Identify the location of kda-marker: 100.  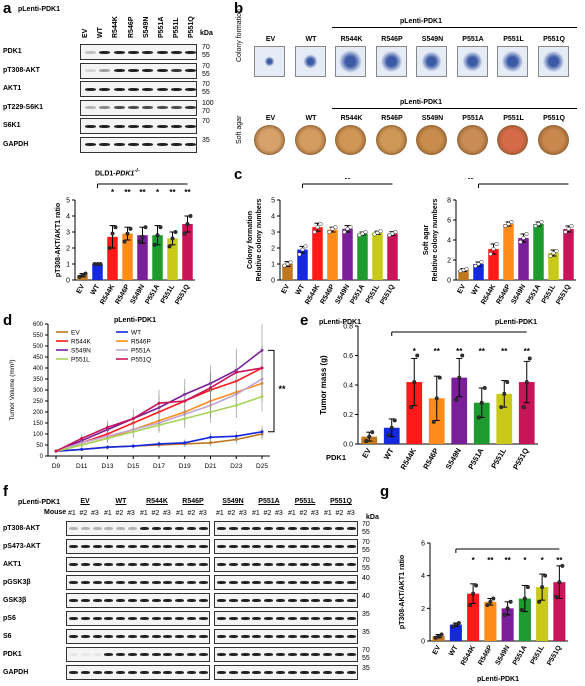
(208, 103).